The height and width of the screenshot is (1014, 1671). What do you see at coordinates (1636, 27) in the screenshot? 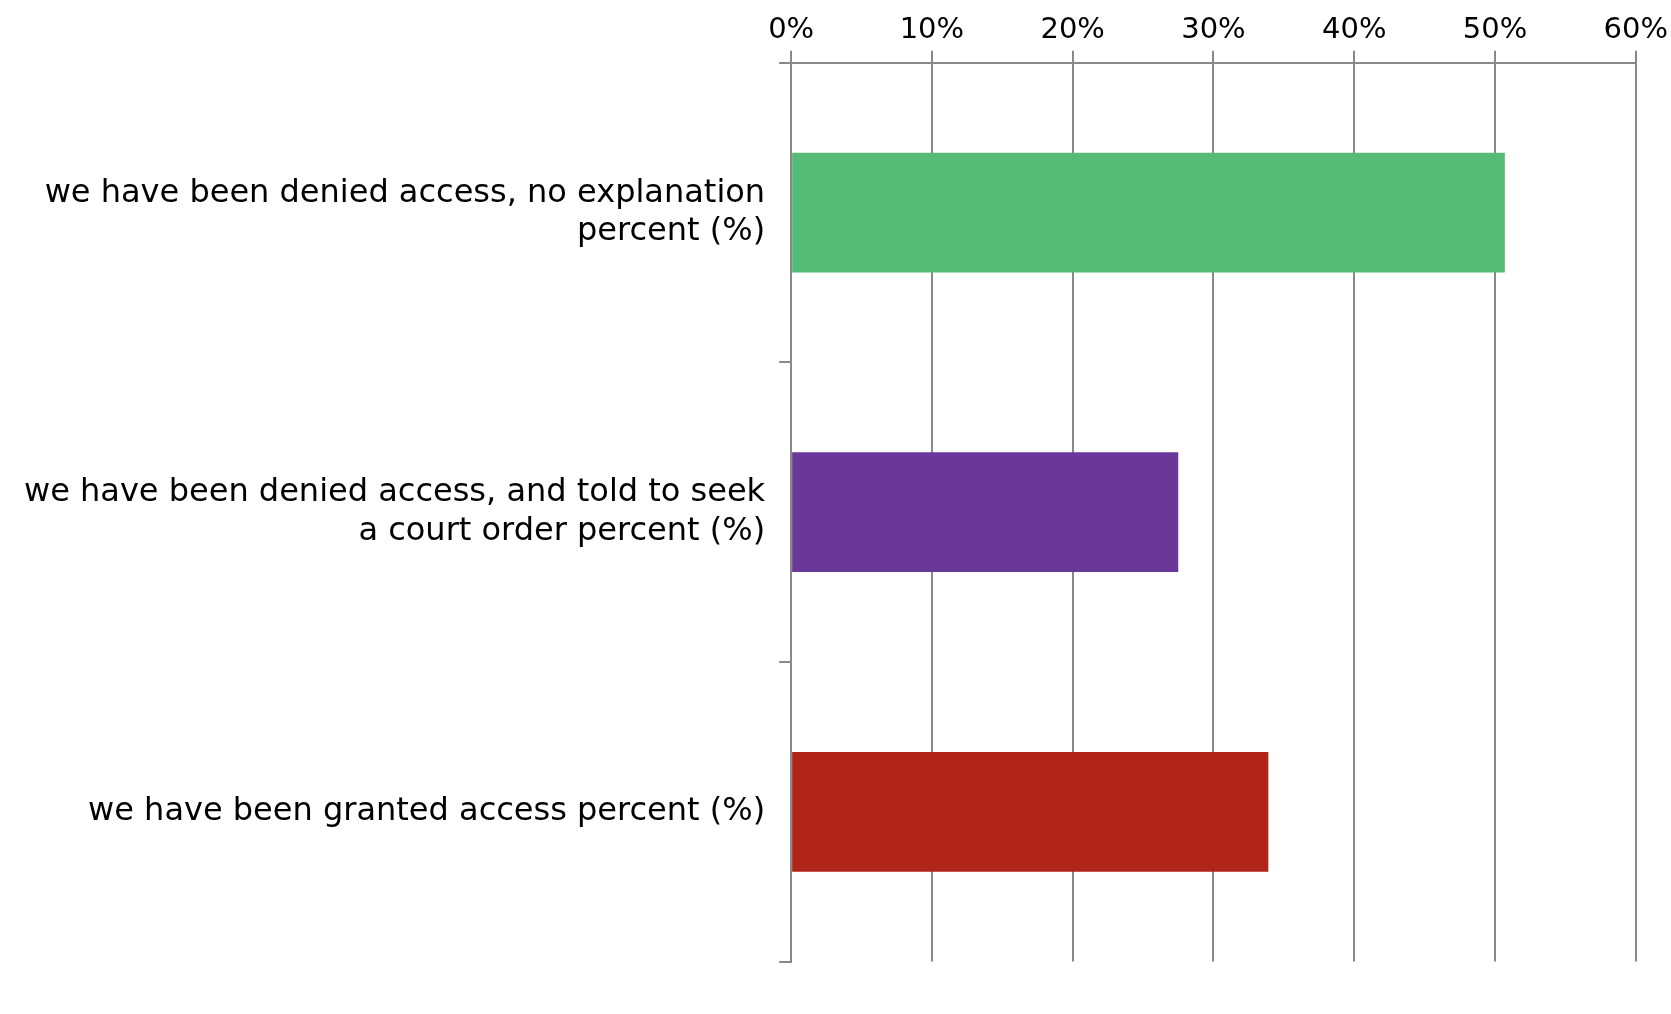
I see `x-tick-label: 60%` at bounding box center [1636, 27].